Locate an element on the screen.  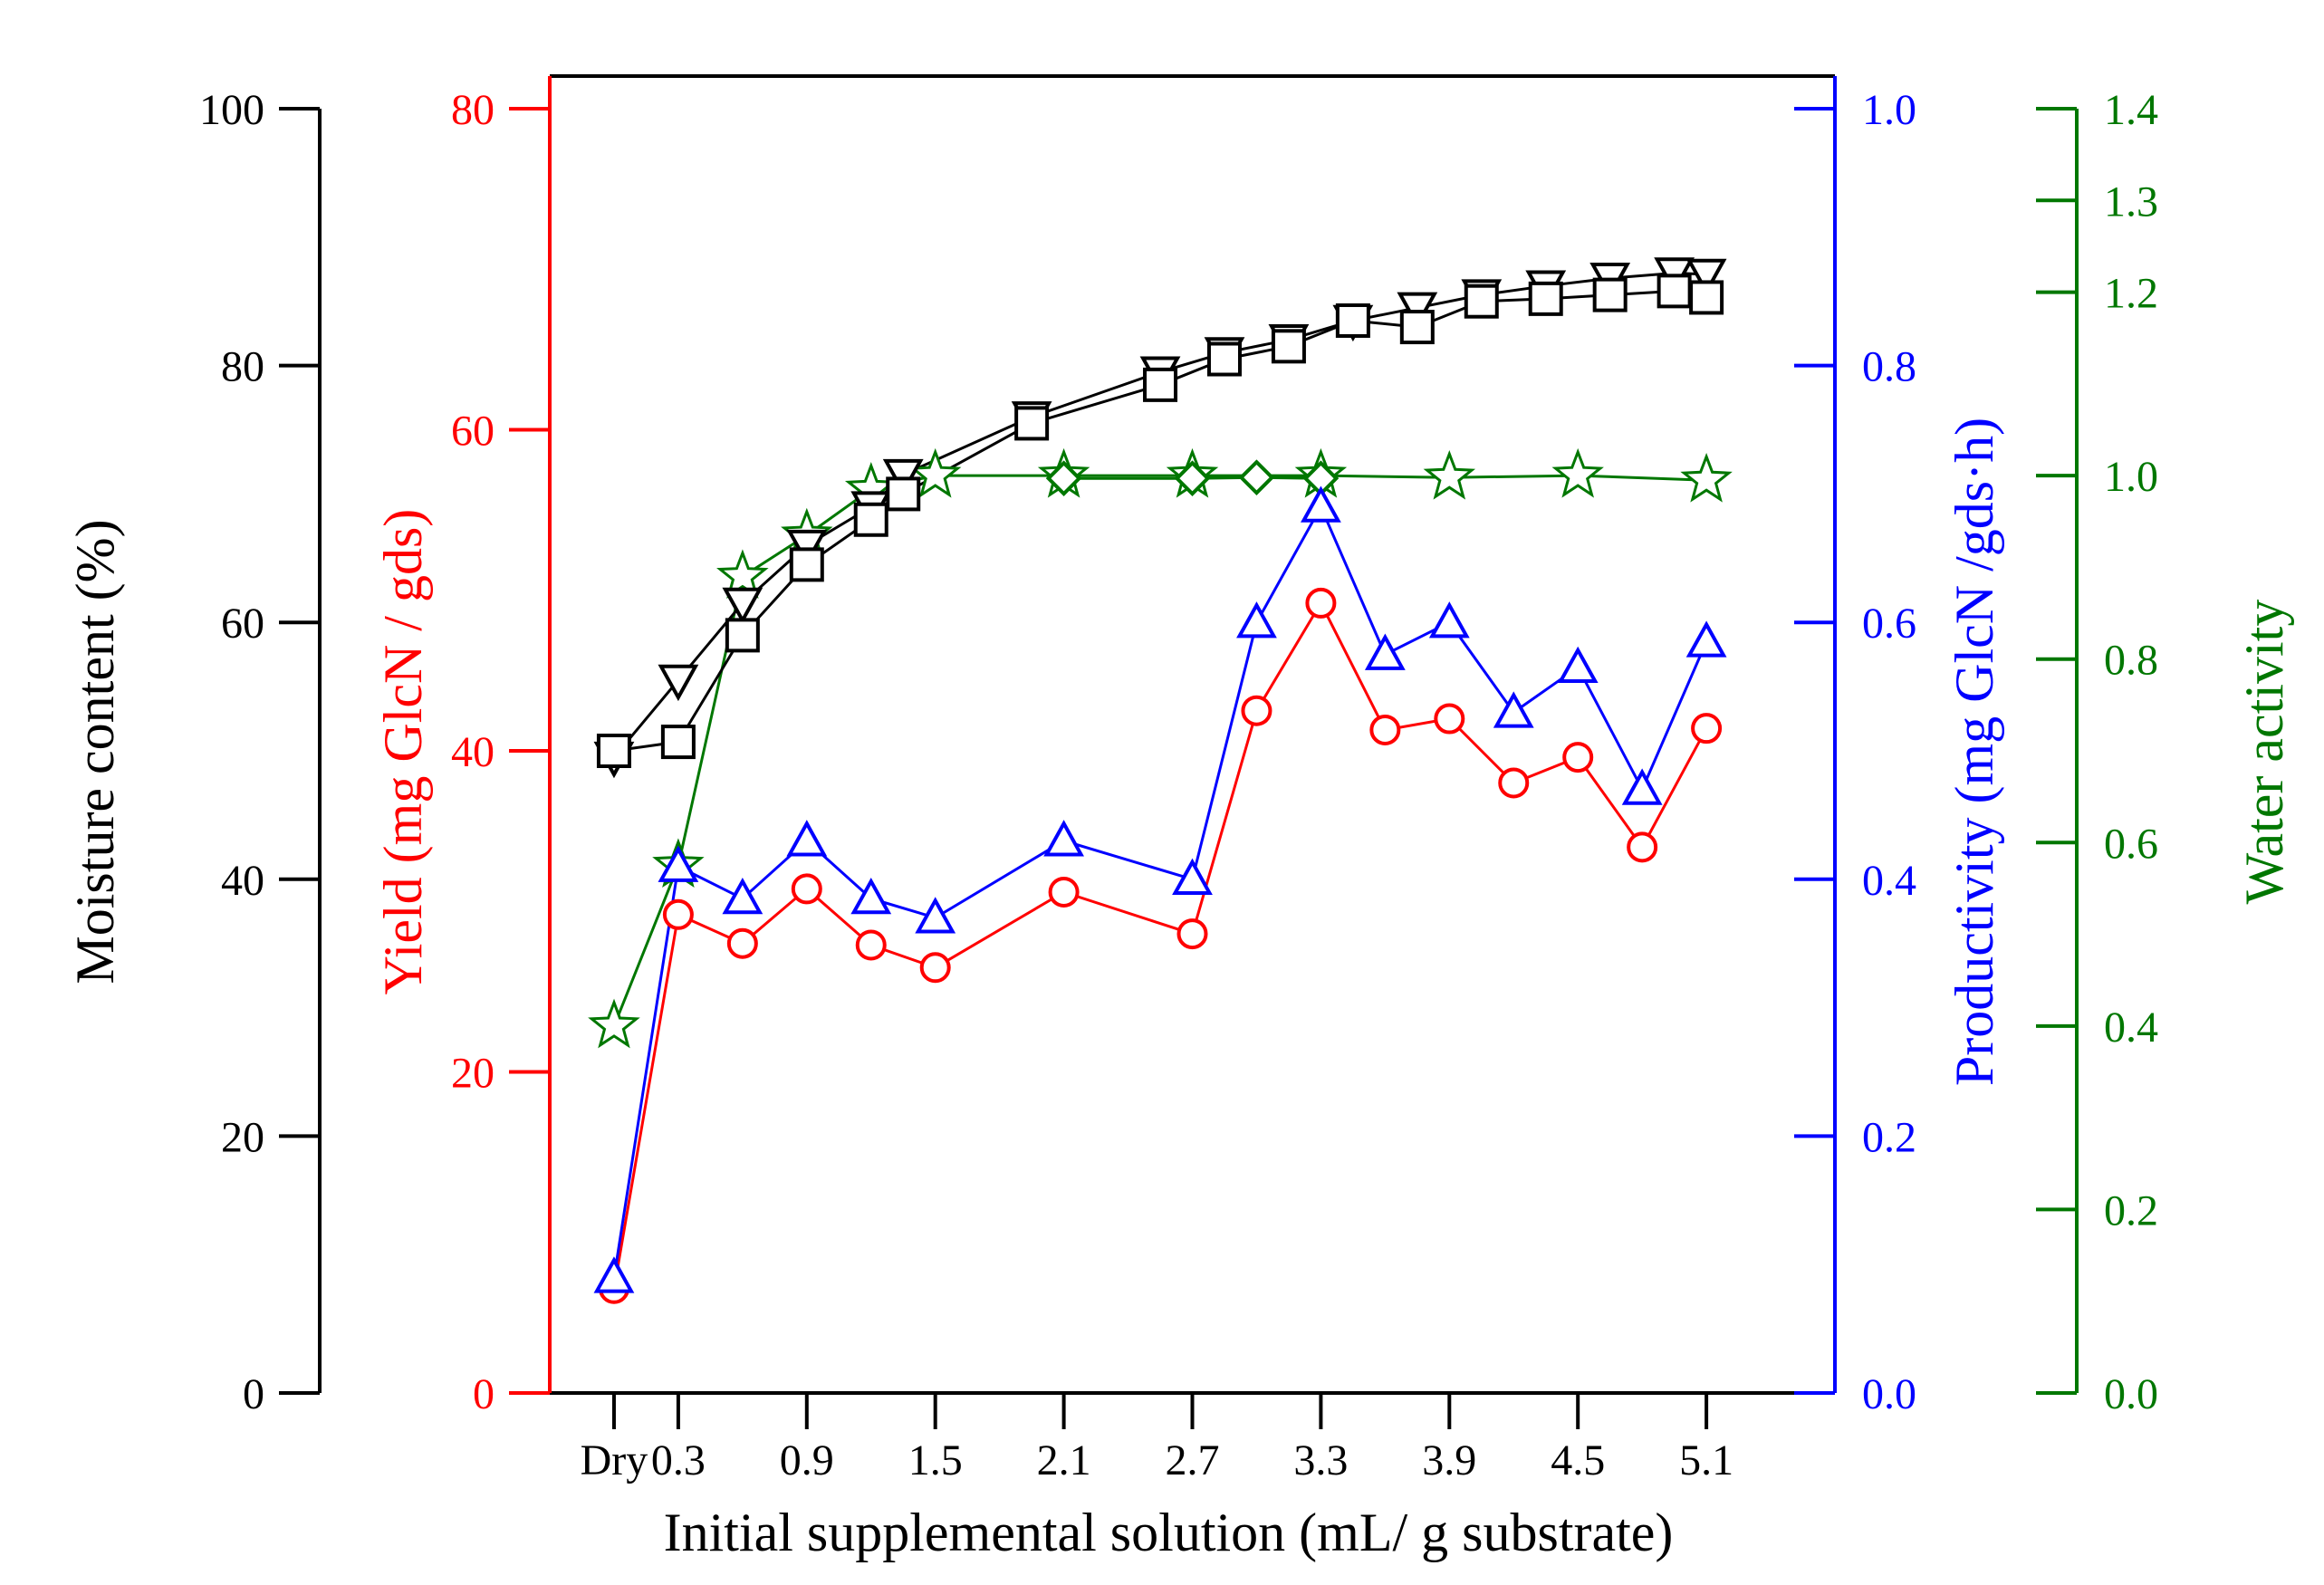
water_activity-tick-label-5: 1.0 is located at coordinates (2131, 477).